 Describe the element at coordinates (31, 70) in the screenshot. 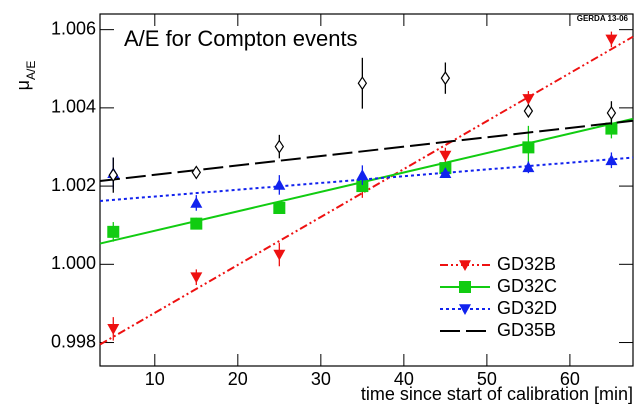

I see `y-axis-label-sub: A/E` at that location.